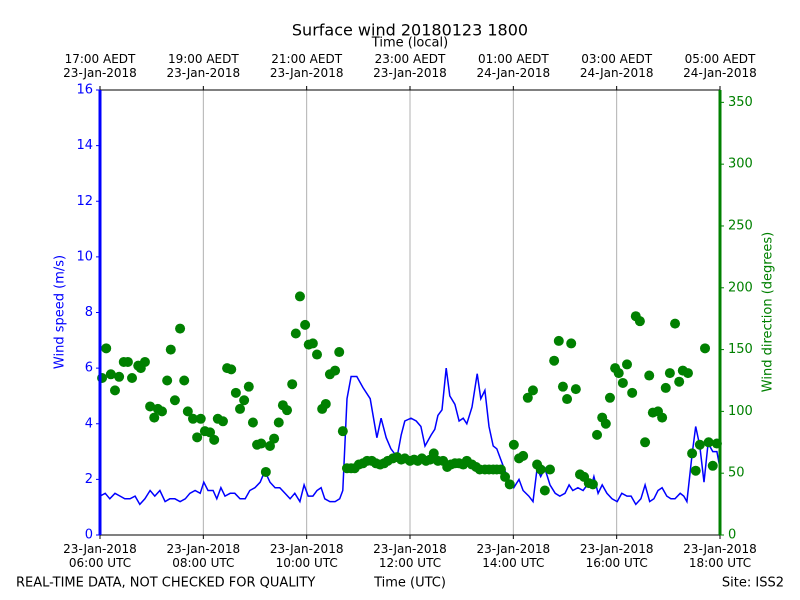 This screenshot has height=600, width=800. What do you see at coordinates (306, 66) in the screenshot?
I see `x2-tick-label: 21:00 AEDT 23-Jan-2018` at bounding box center [306, 66].